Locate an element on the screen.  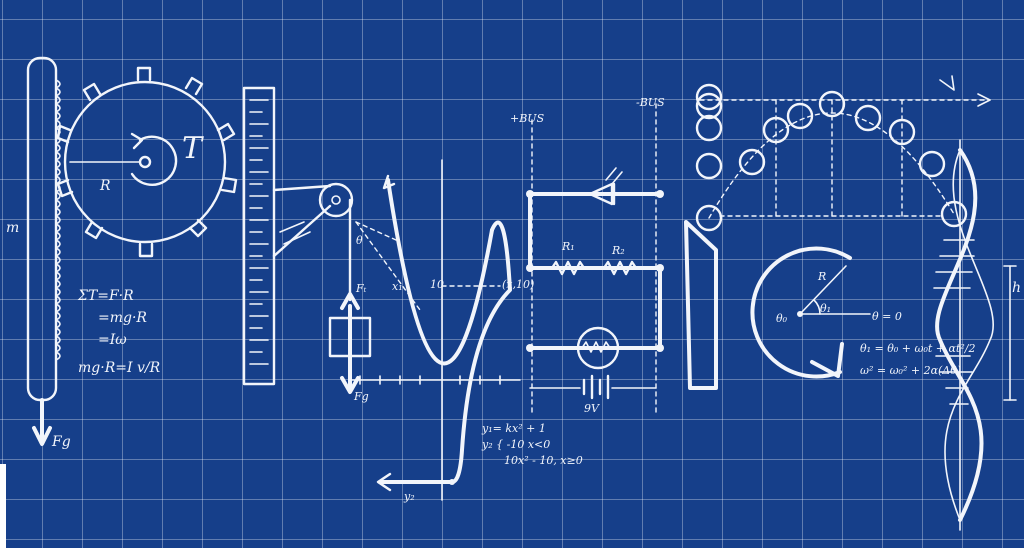
pulley-axle is located at coordinates (336, 200).